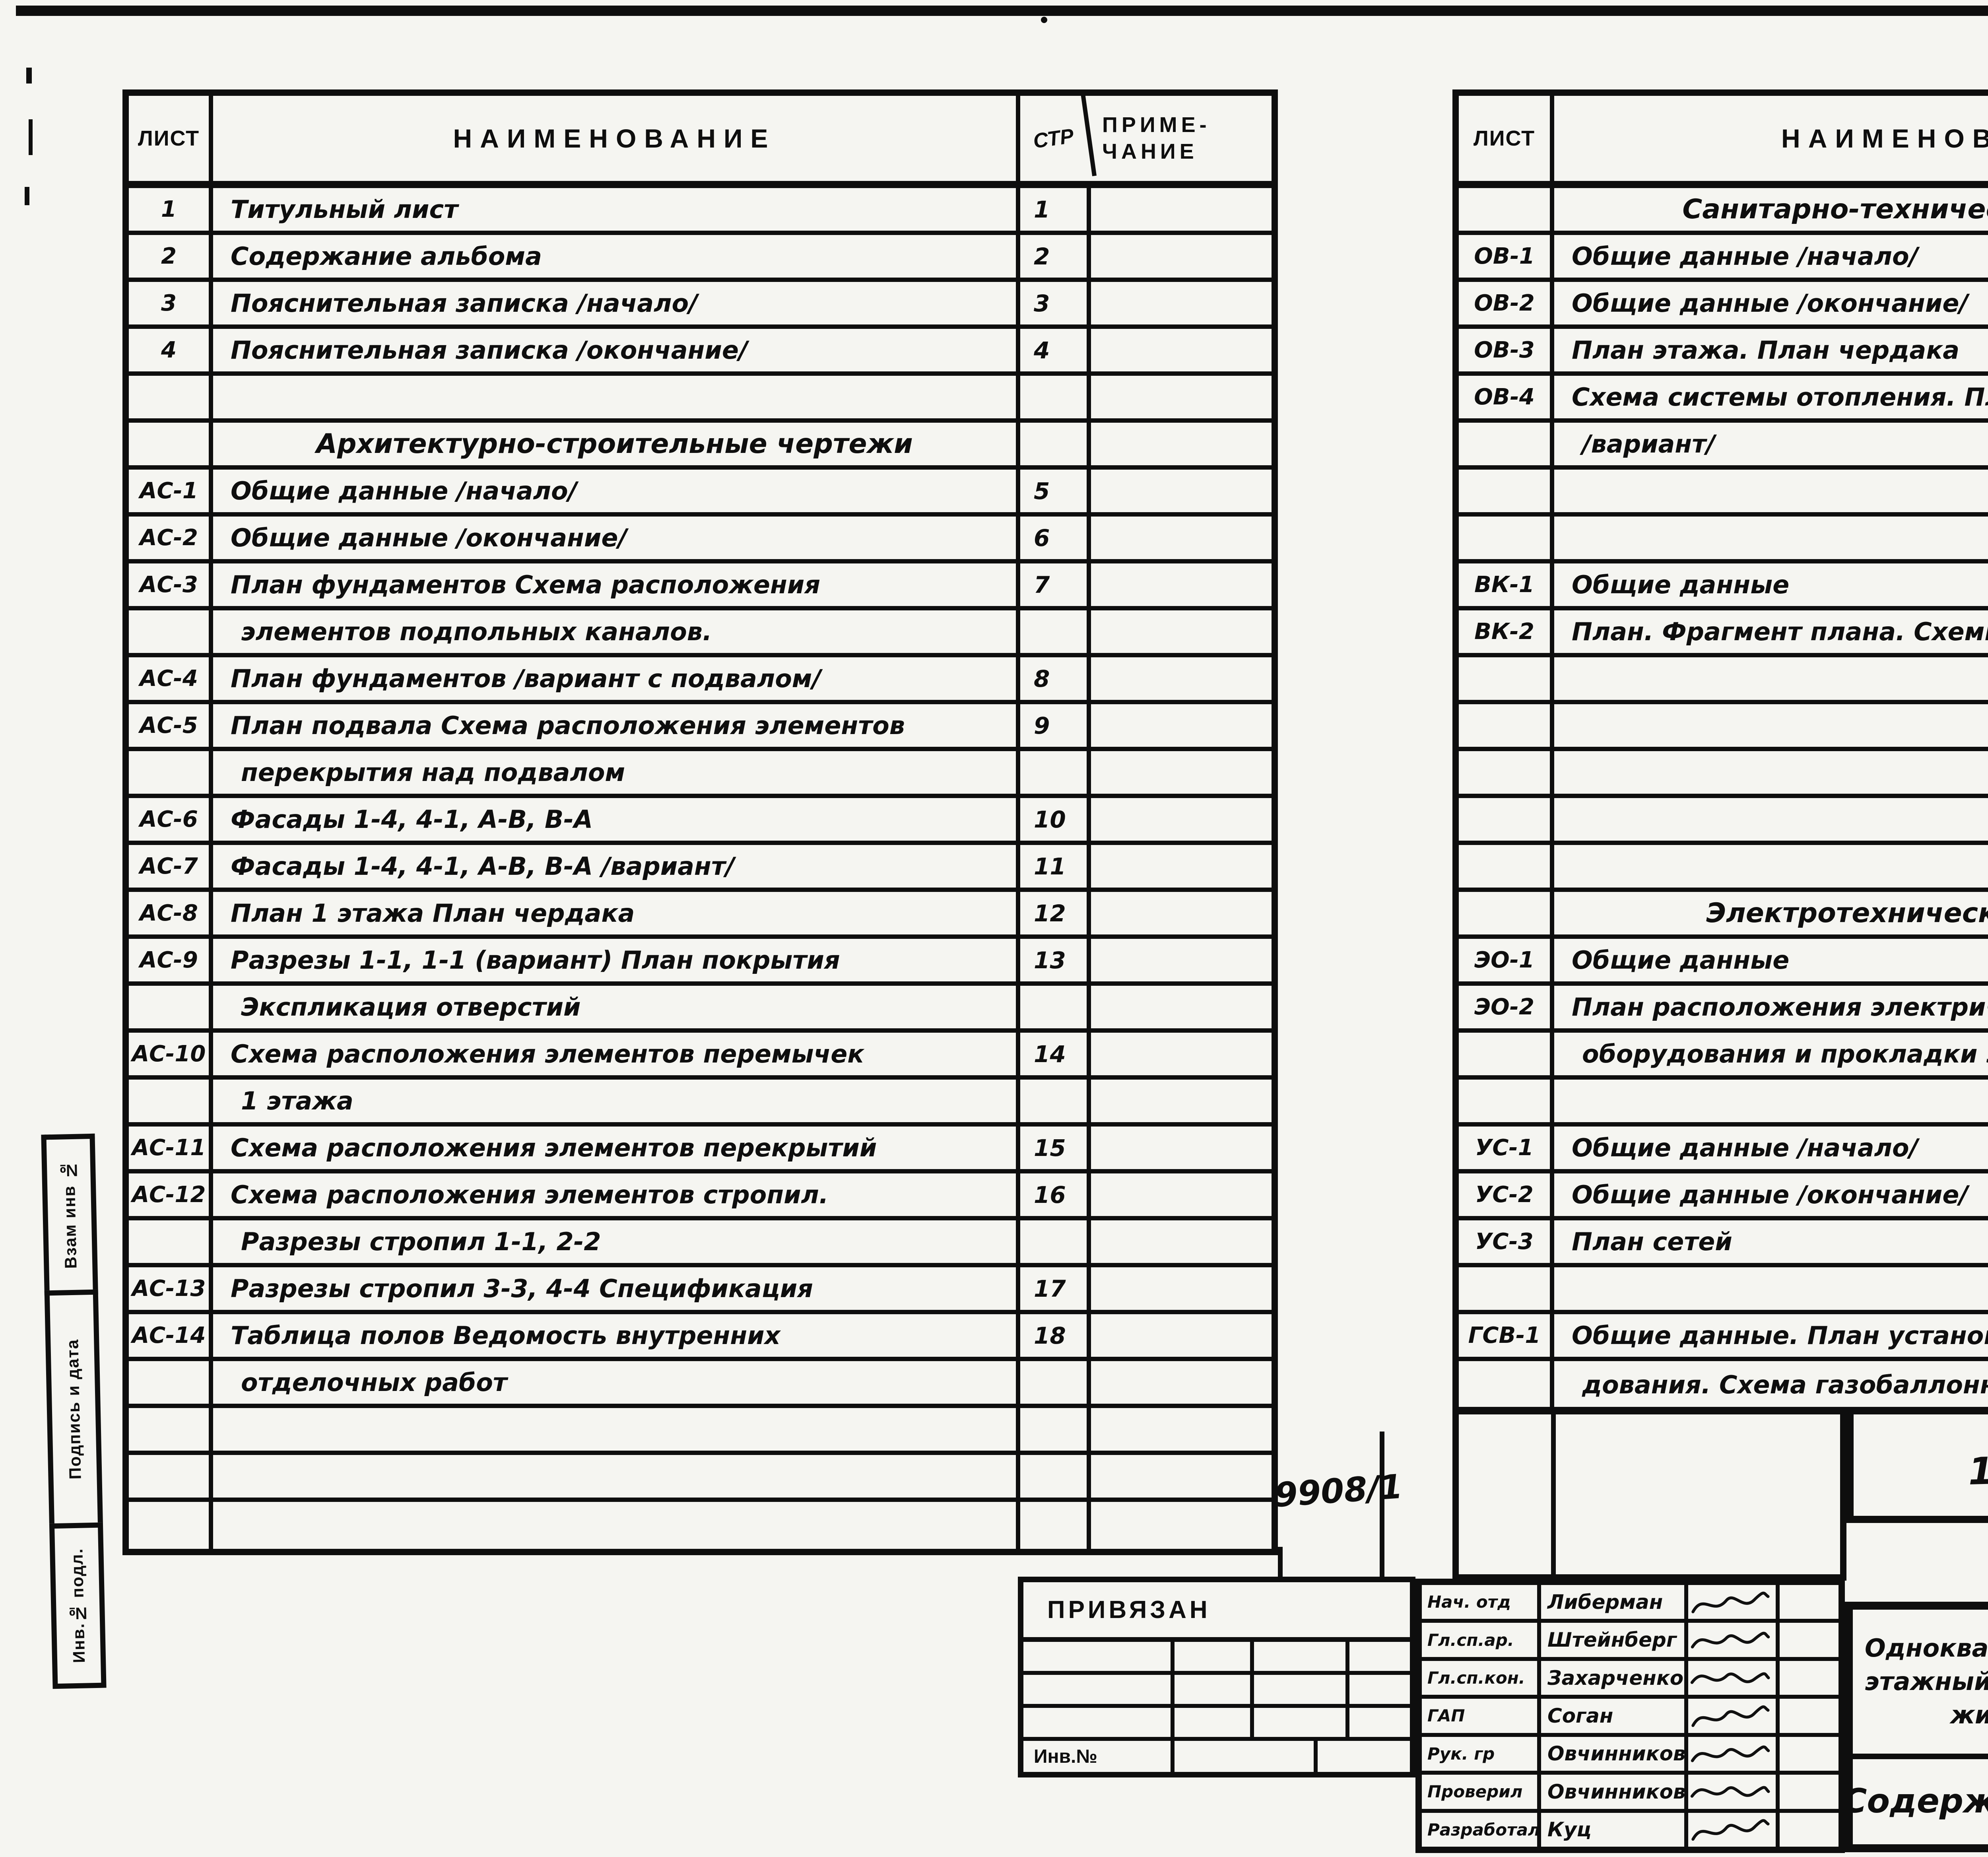  I want to click on cell-page: 1, so click(1055, 209).